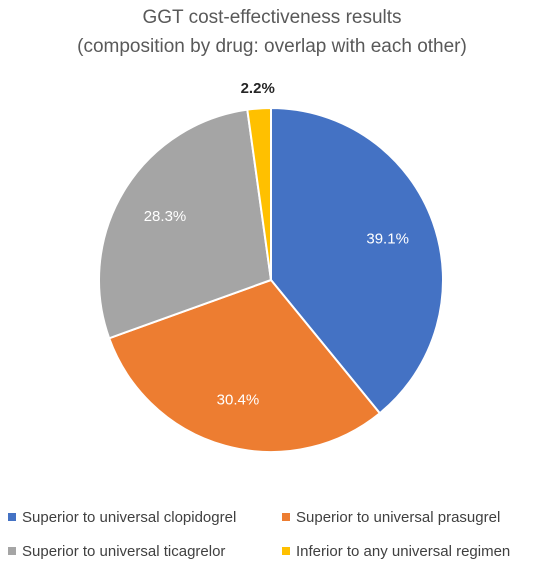  What do you see at coordinates (165, 216) in the screenshot?
I see `data-label-3: 28.3%` at bounding box center [165, 216].